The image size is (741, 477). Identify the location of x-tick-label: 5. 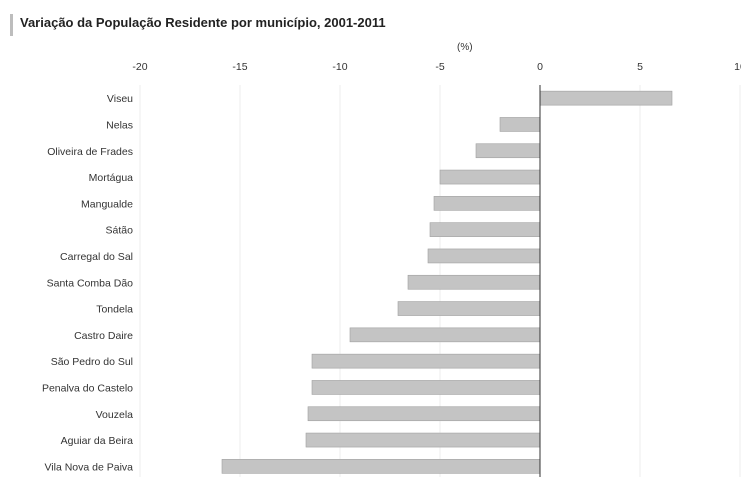
(640, 67).